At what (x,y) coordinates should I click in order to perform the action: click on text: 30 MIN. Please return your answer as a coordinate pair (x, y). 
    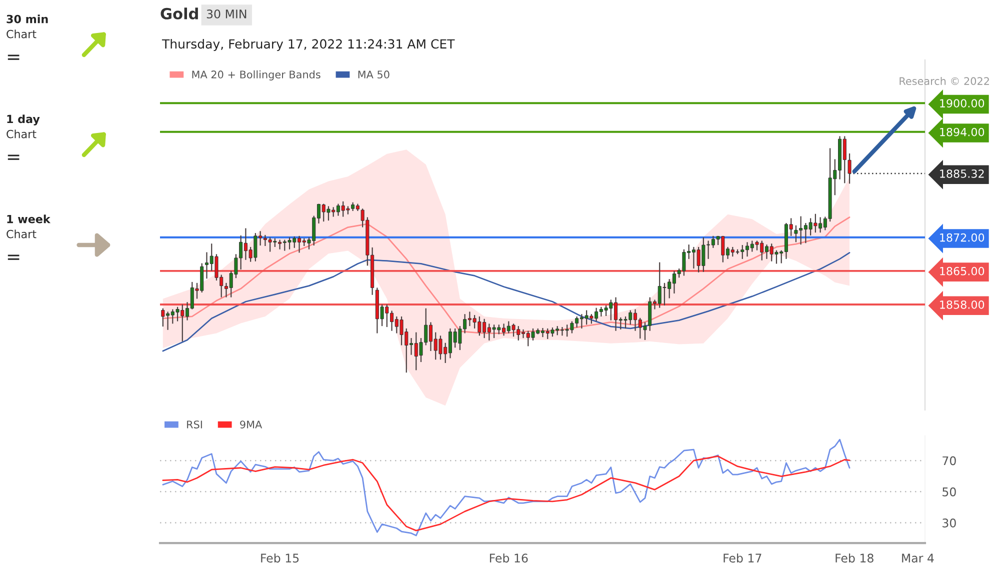
    Looking at the image, I should click on (226, 13).